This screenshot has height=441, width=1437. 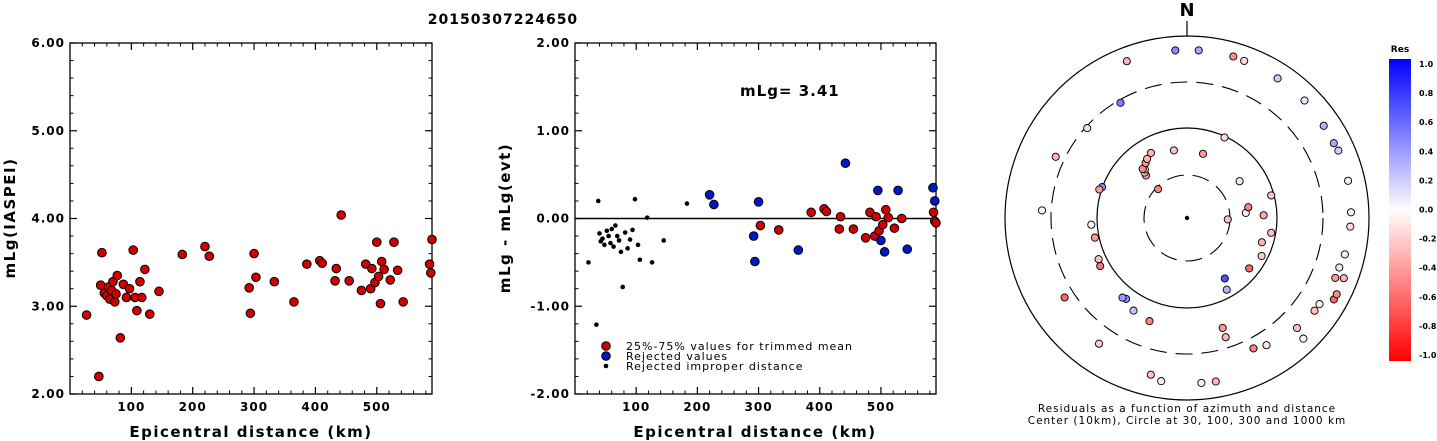 What do you see at coordinates (550, 306) in the screenshot?
I see `y-tick-label: -1.00` at bounding box center [550, 306].